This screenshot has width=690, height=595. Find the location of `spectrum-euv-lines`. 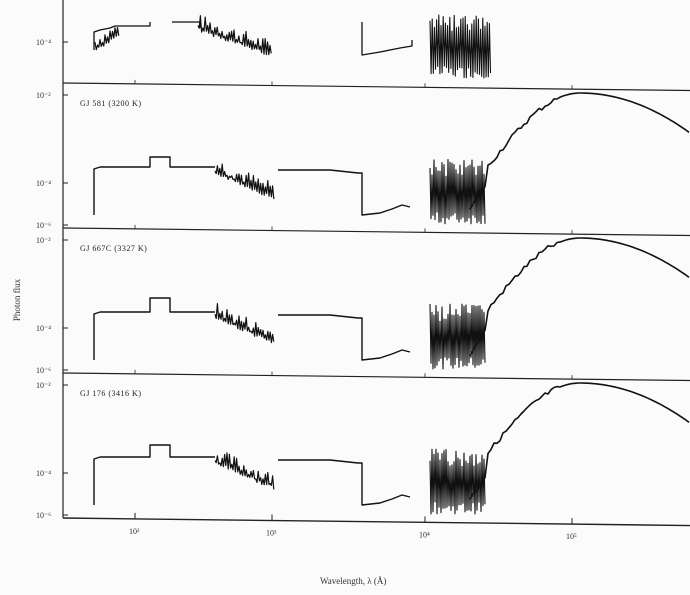

spectrum-euv-lines is located at coordinates (107, 39).